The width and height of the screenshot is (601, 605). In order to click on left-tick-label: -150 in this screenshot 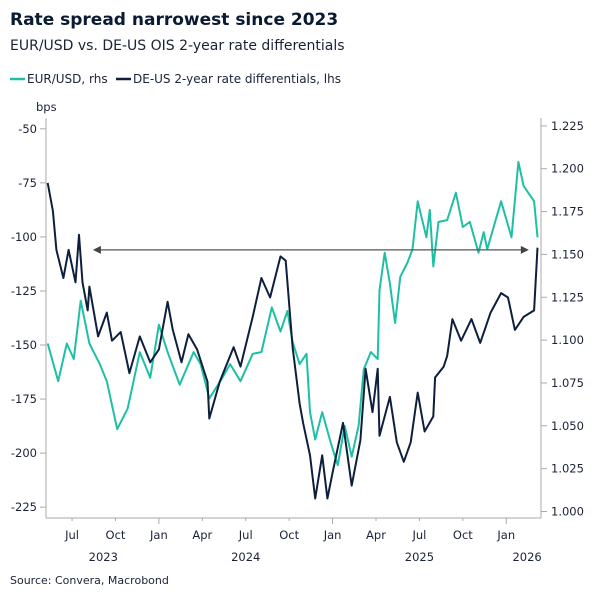, I will do `click(24, 345)`.